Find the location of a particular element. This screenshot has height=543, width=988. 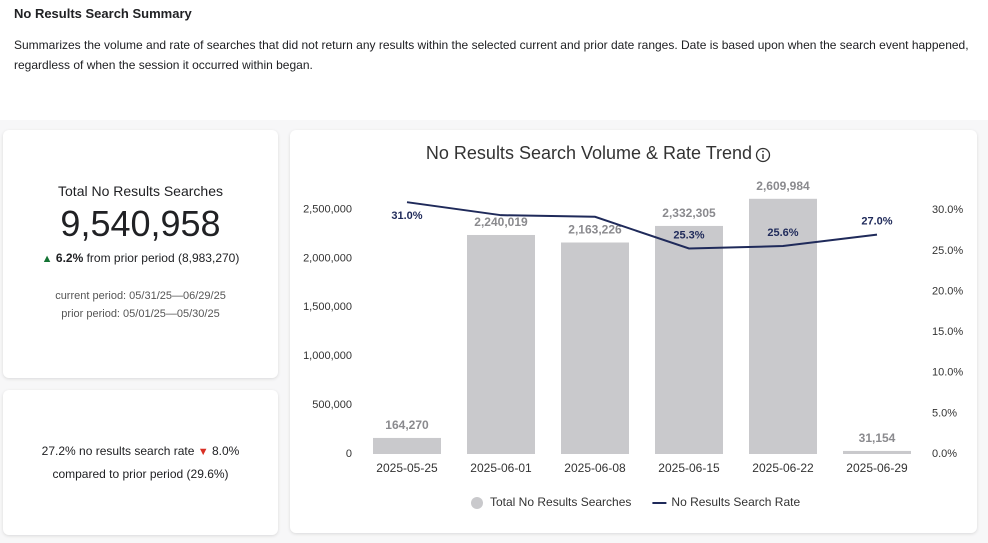

rate-line is located at coordinates (642, 225).